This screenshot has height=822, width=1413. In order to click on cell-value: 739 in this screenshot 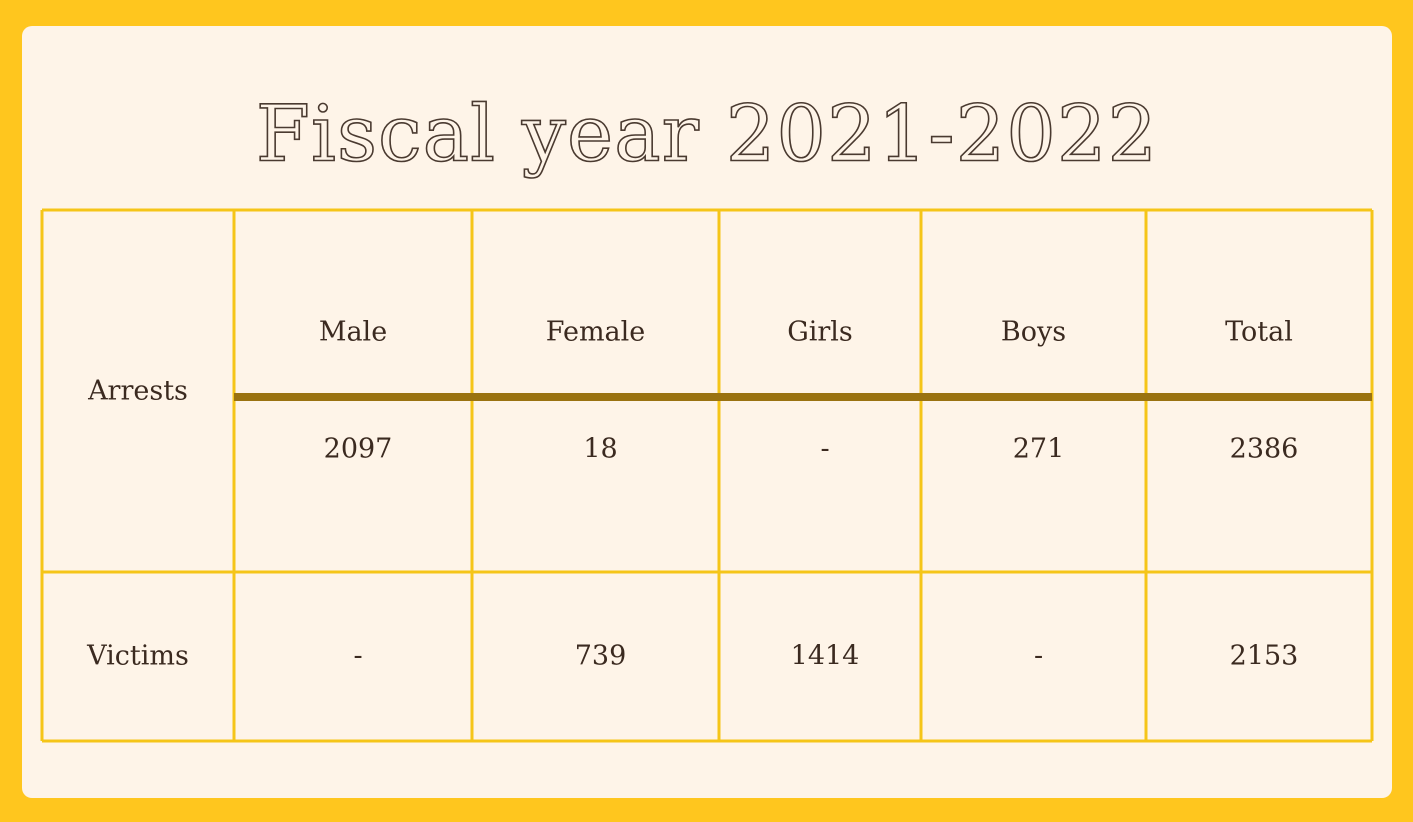, I will do `click(601, 656)`.